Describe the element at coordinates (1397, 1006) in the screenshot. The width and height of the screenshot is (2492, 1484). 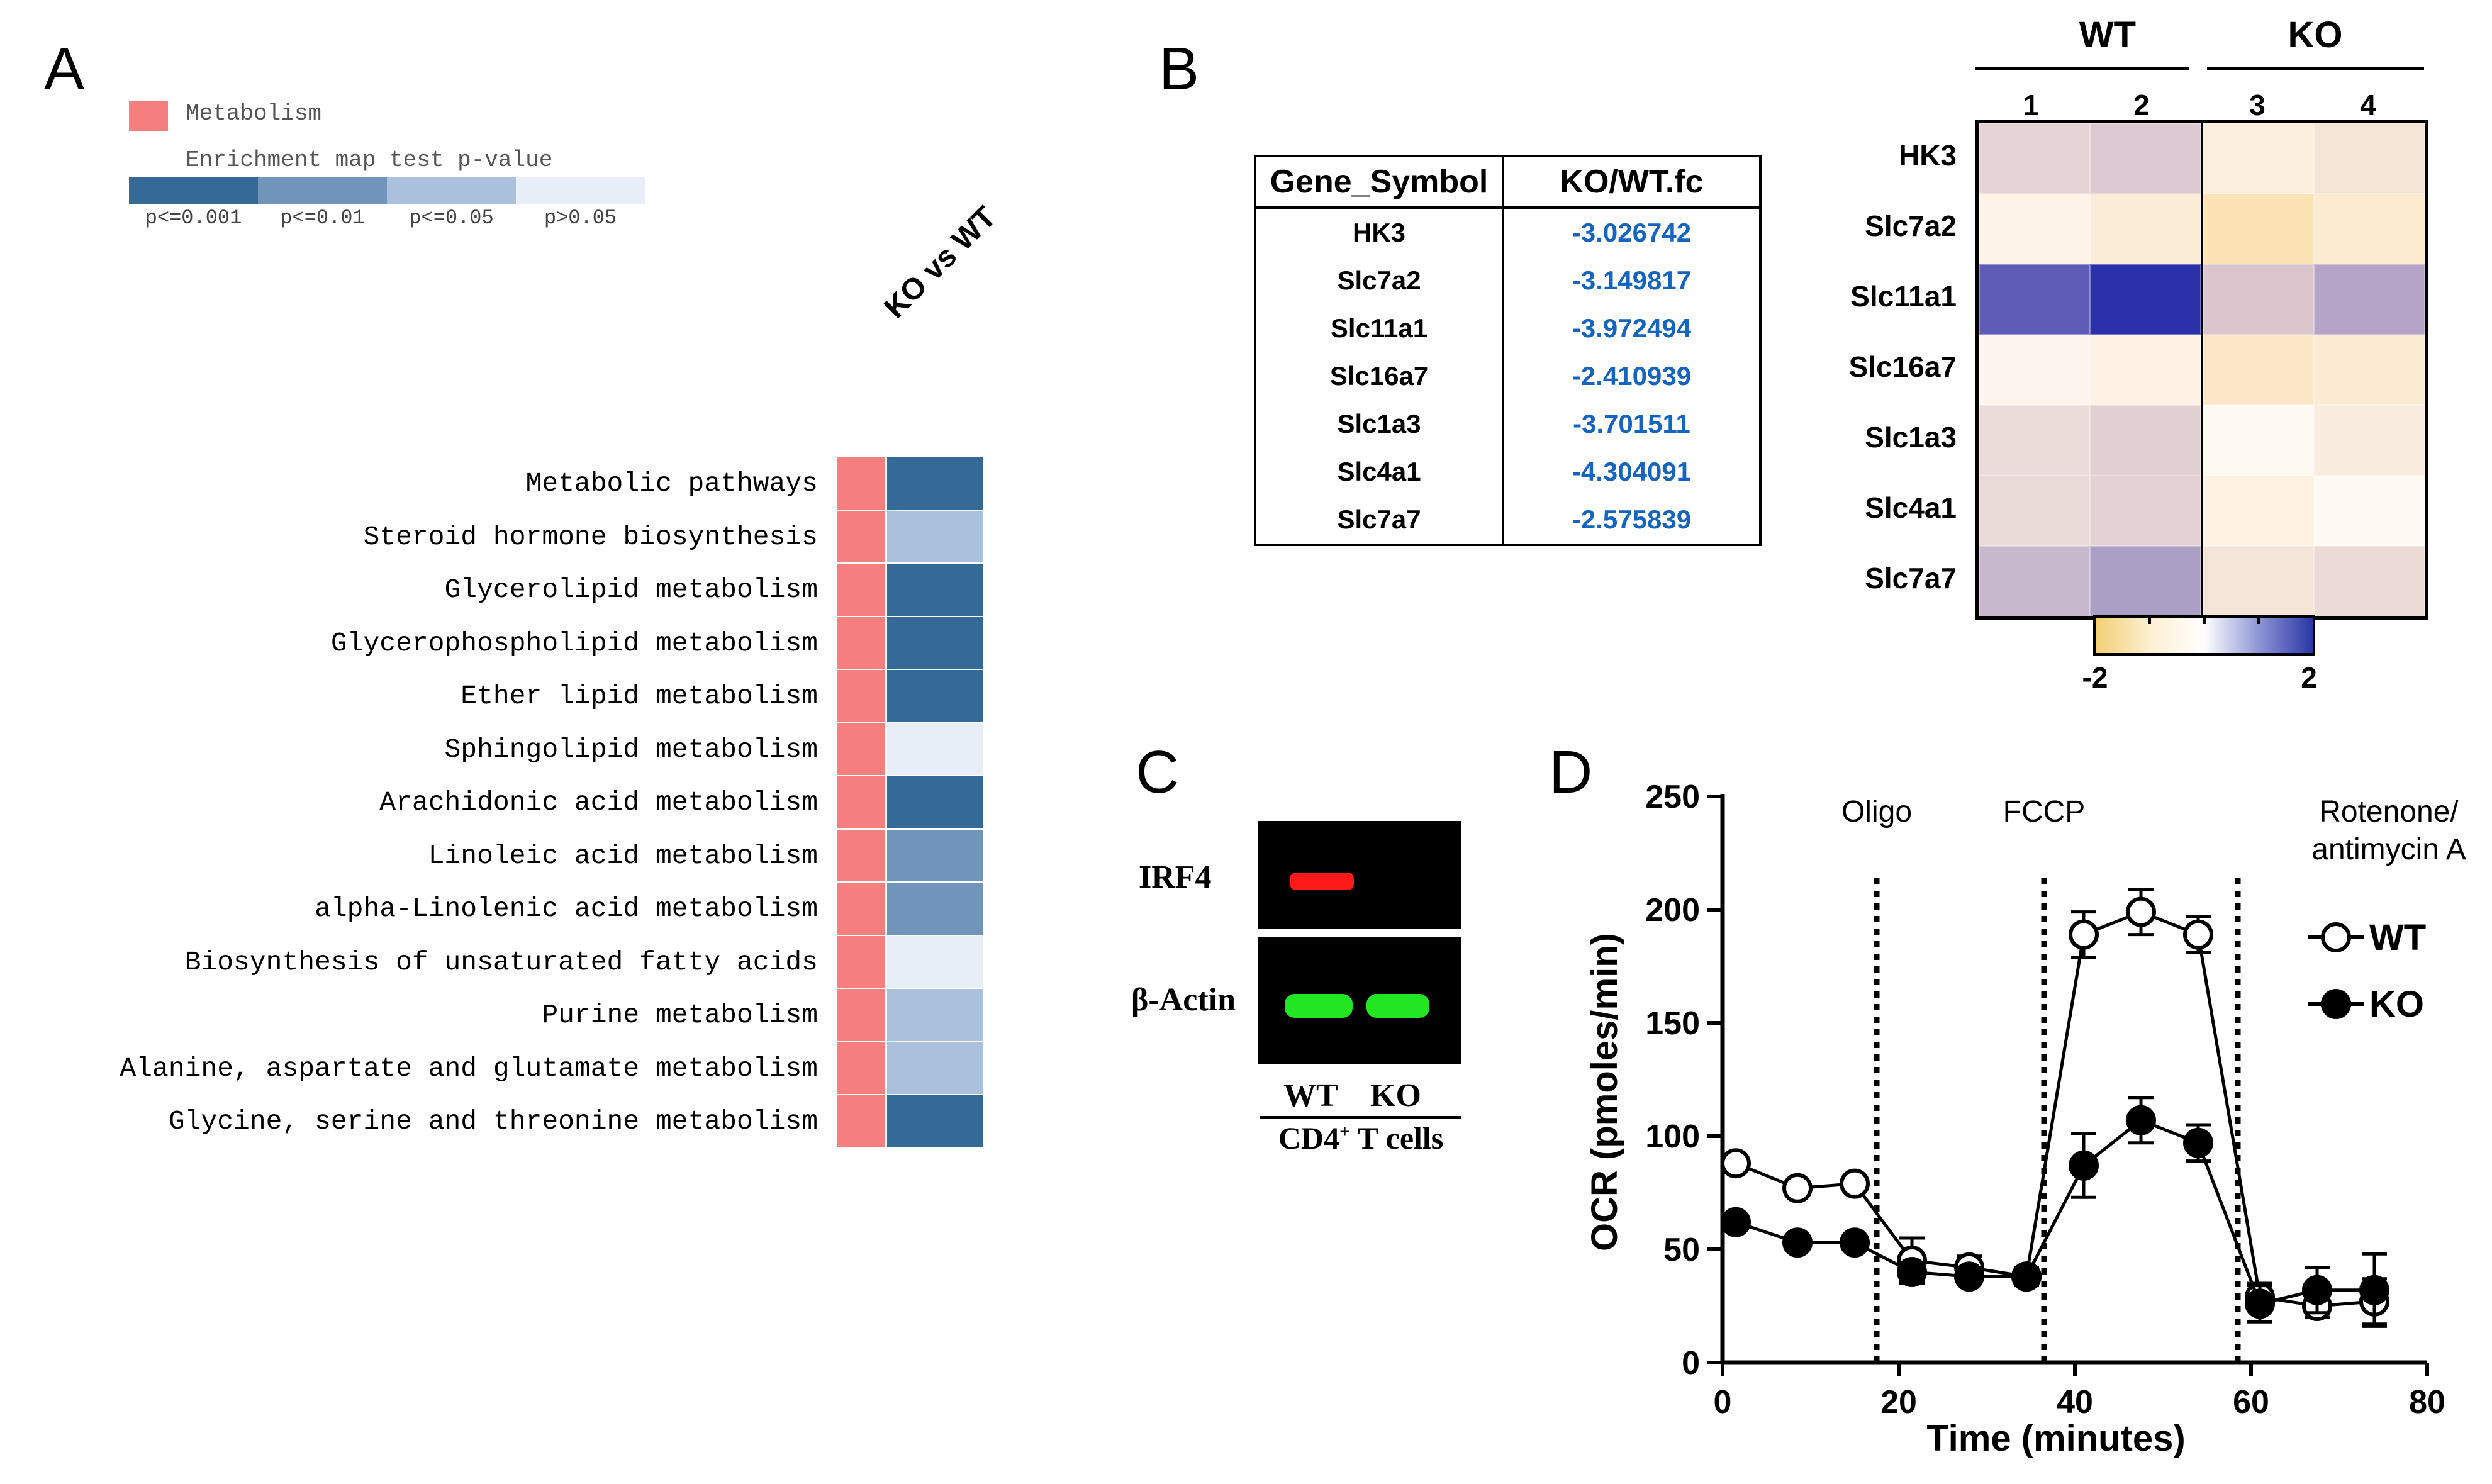
I see `actin-band-ko` at that location.